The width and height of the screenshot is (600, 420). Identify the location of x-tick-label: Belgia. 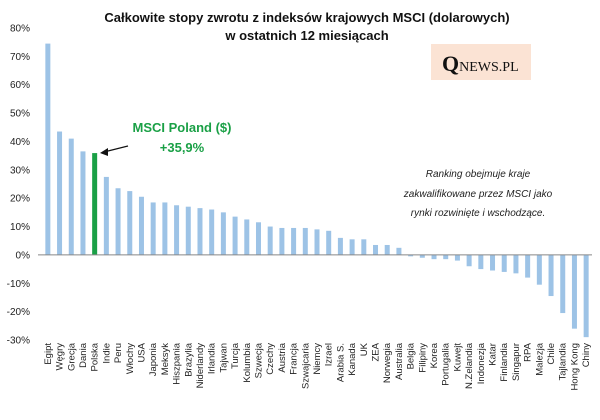
(411, 355).